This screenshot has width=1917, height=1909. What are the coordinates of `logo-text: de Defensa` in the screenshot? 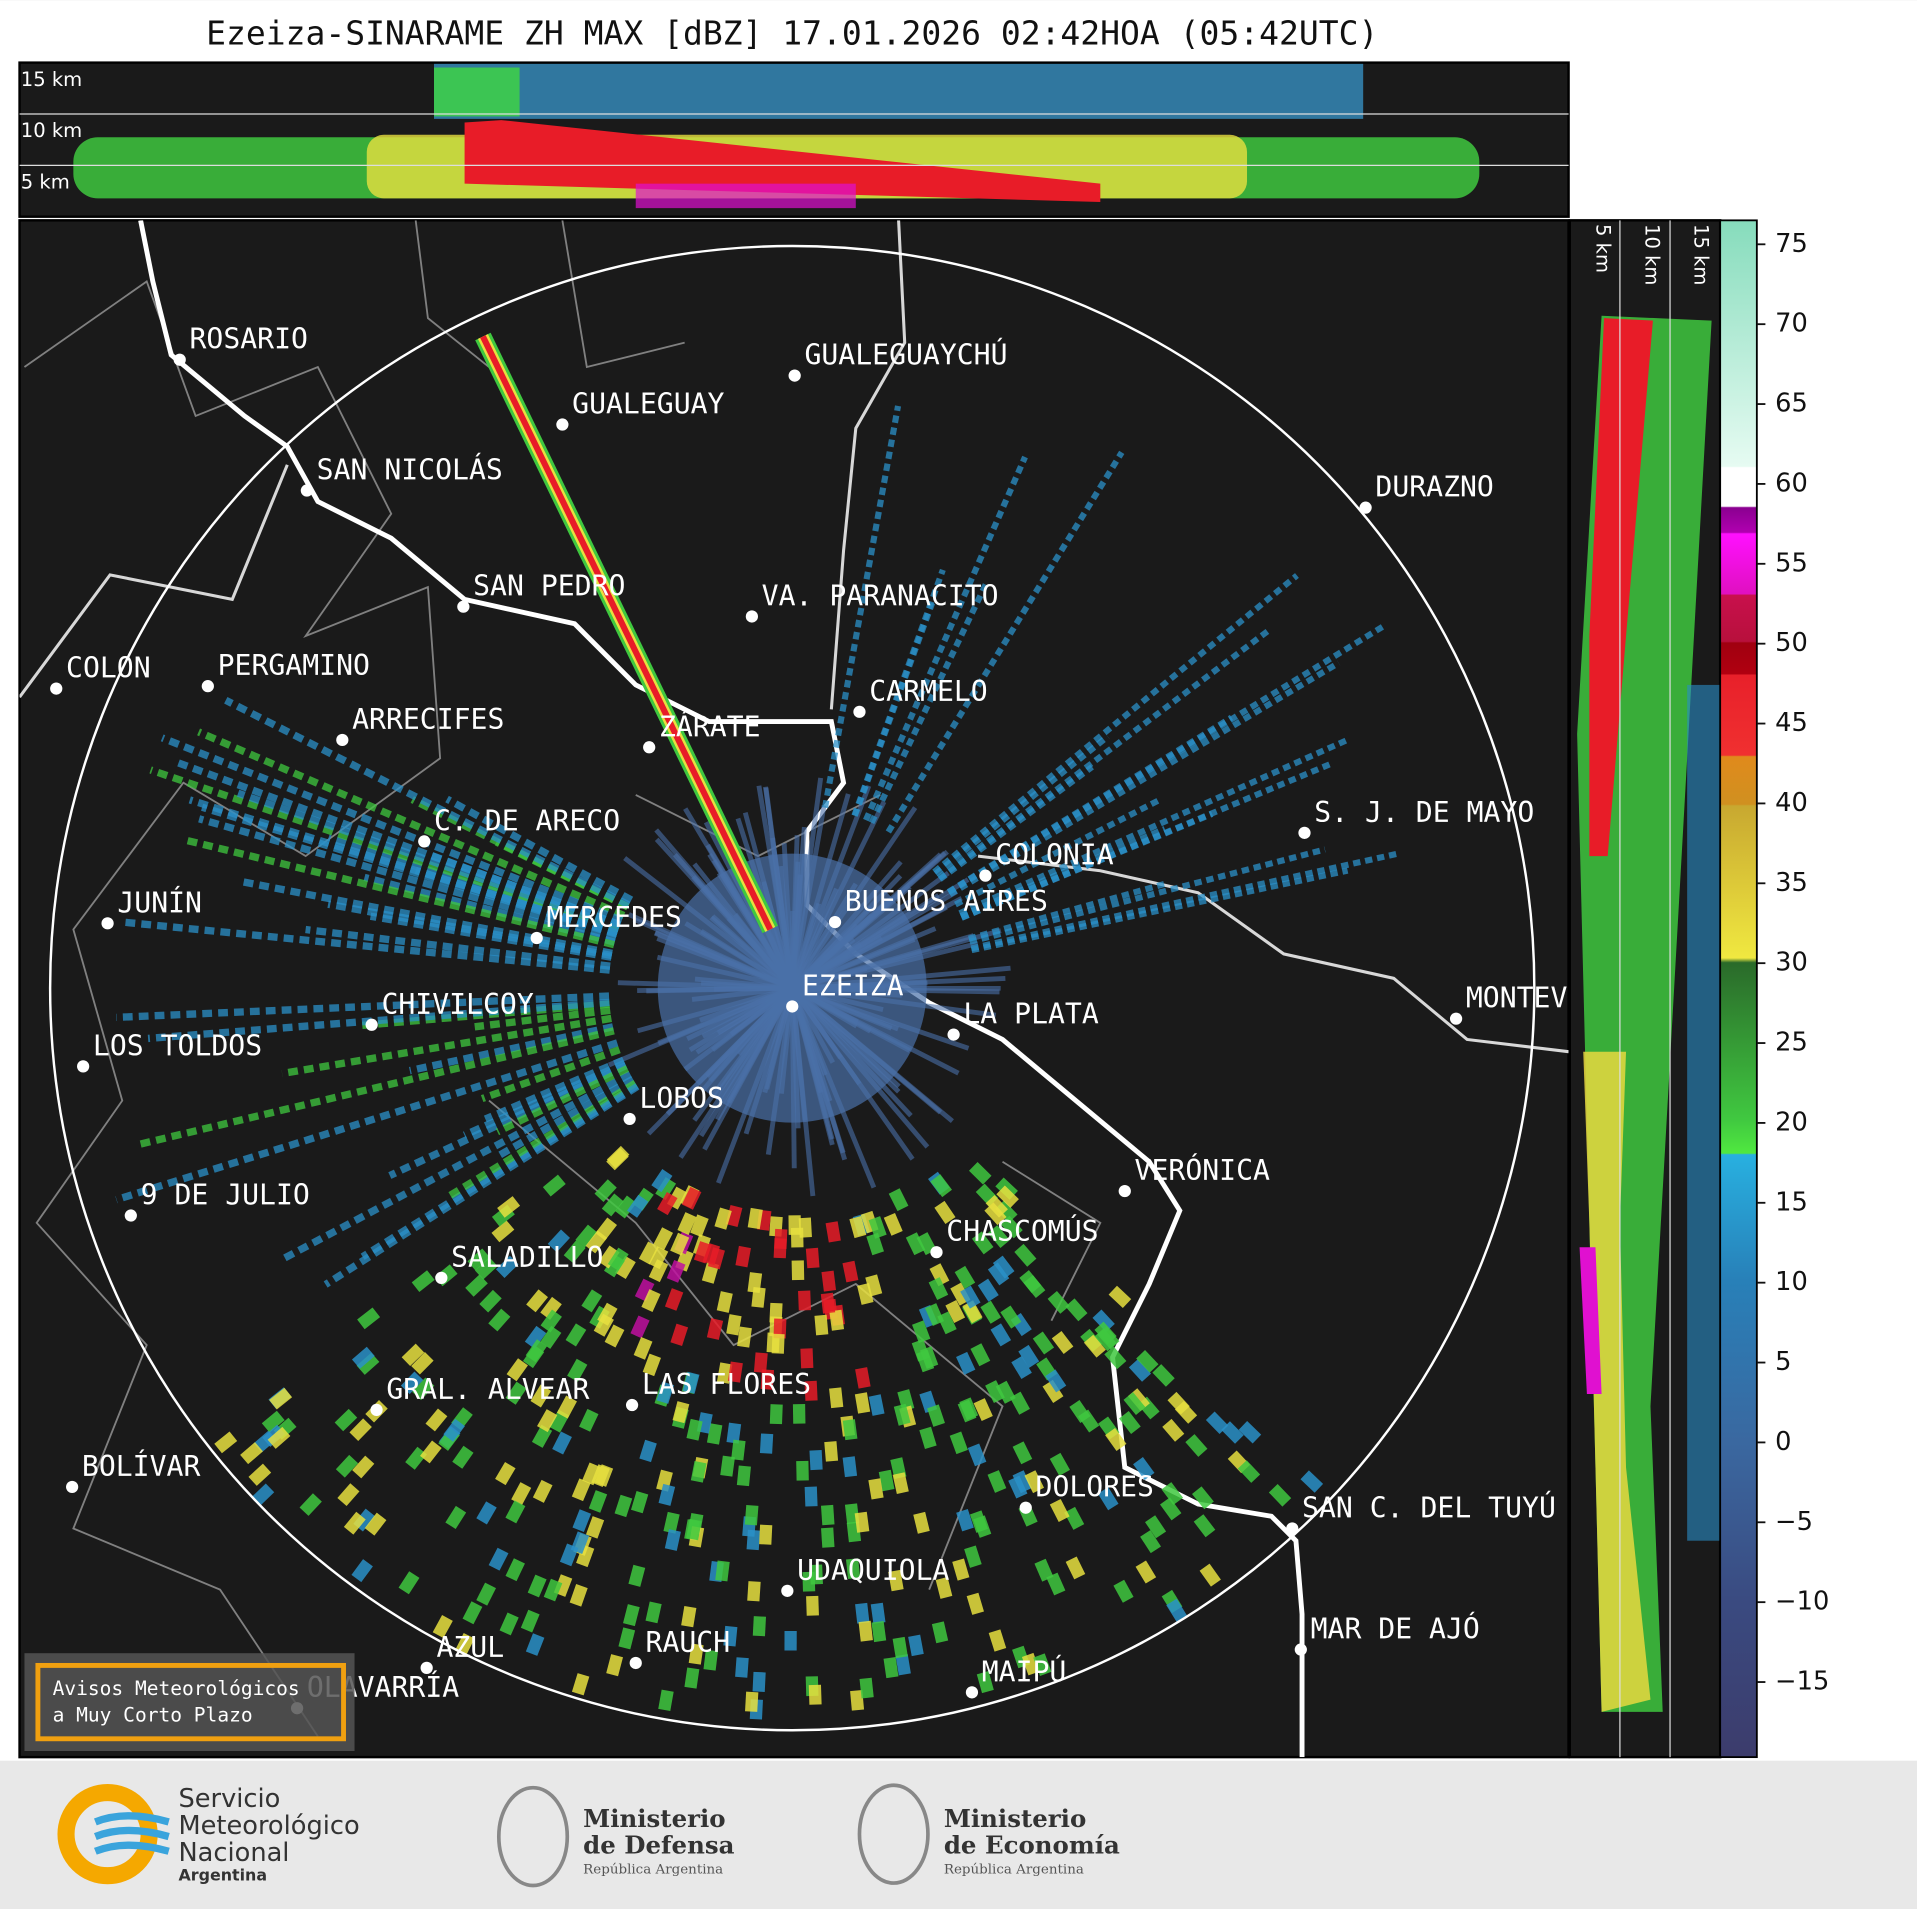 It's located at (658, 1845).